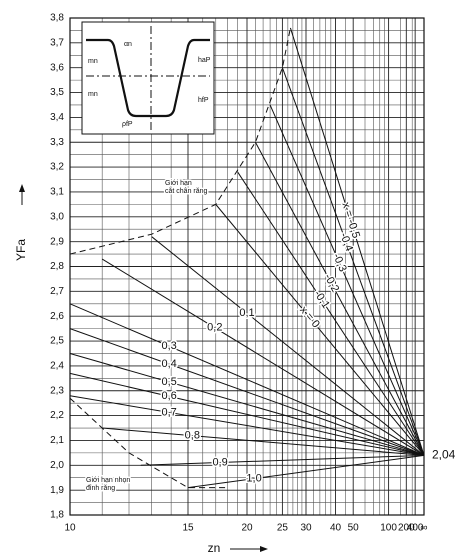 Image resolution: width=464 pixels, height=560 pixels. I want to click on limit-curve, so click(148, 443).